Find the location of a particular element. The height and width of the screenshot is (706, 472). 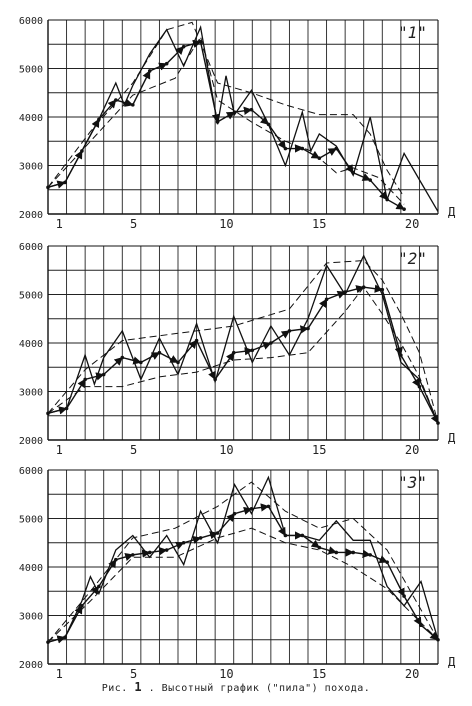

y-tick-label: 5000 is located at coordinates (31, 70).